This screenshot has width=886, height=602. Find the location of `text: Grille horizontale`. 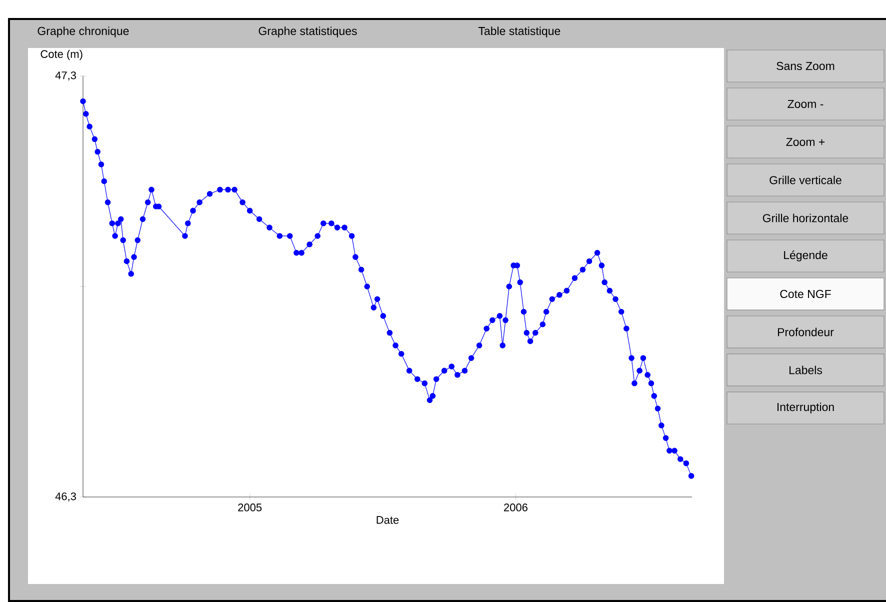

text: Grille horizontale is located at coordinates (805, 218).